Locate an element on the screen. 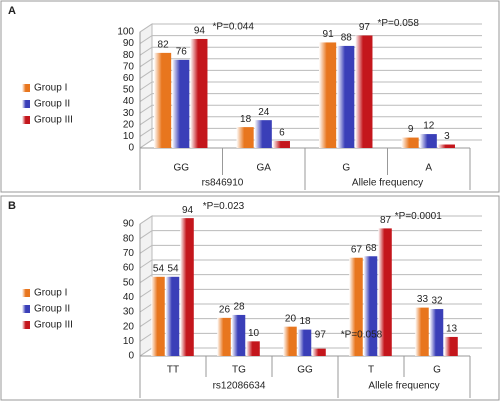 The width and height of the screenshot is (500, 401). panel-label: A is located at coordinates (12, 11).